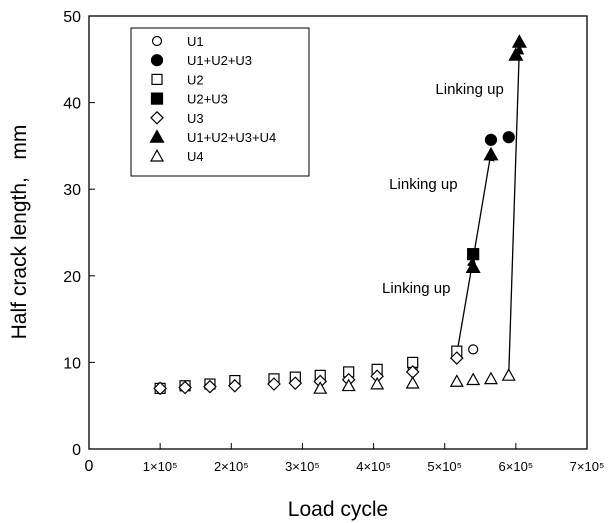 This screenshot has height=523, width=613. I want to click on legend-marker-u1, so click(157, 41).